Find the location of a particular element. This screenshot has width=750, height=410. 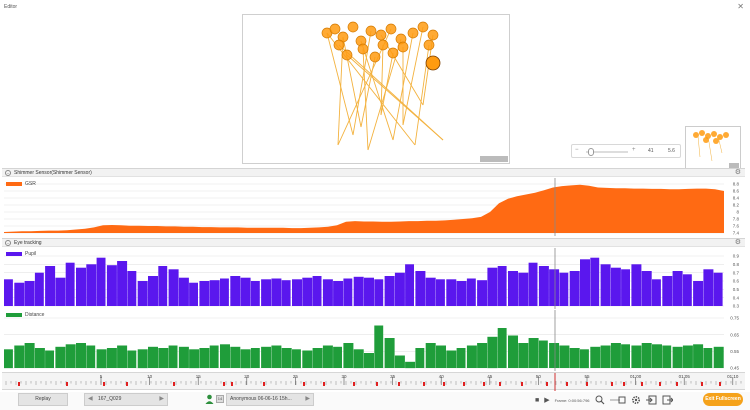

import-icon is located at coordinates (651, 400).